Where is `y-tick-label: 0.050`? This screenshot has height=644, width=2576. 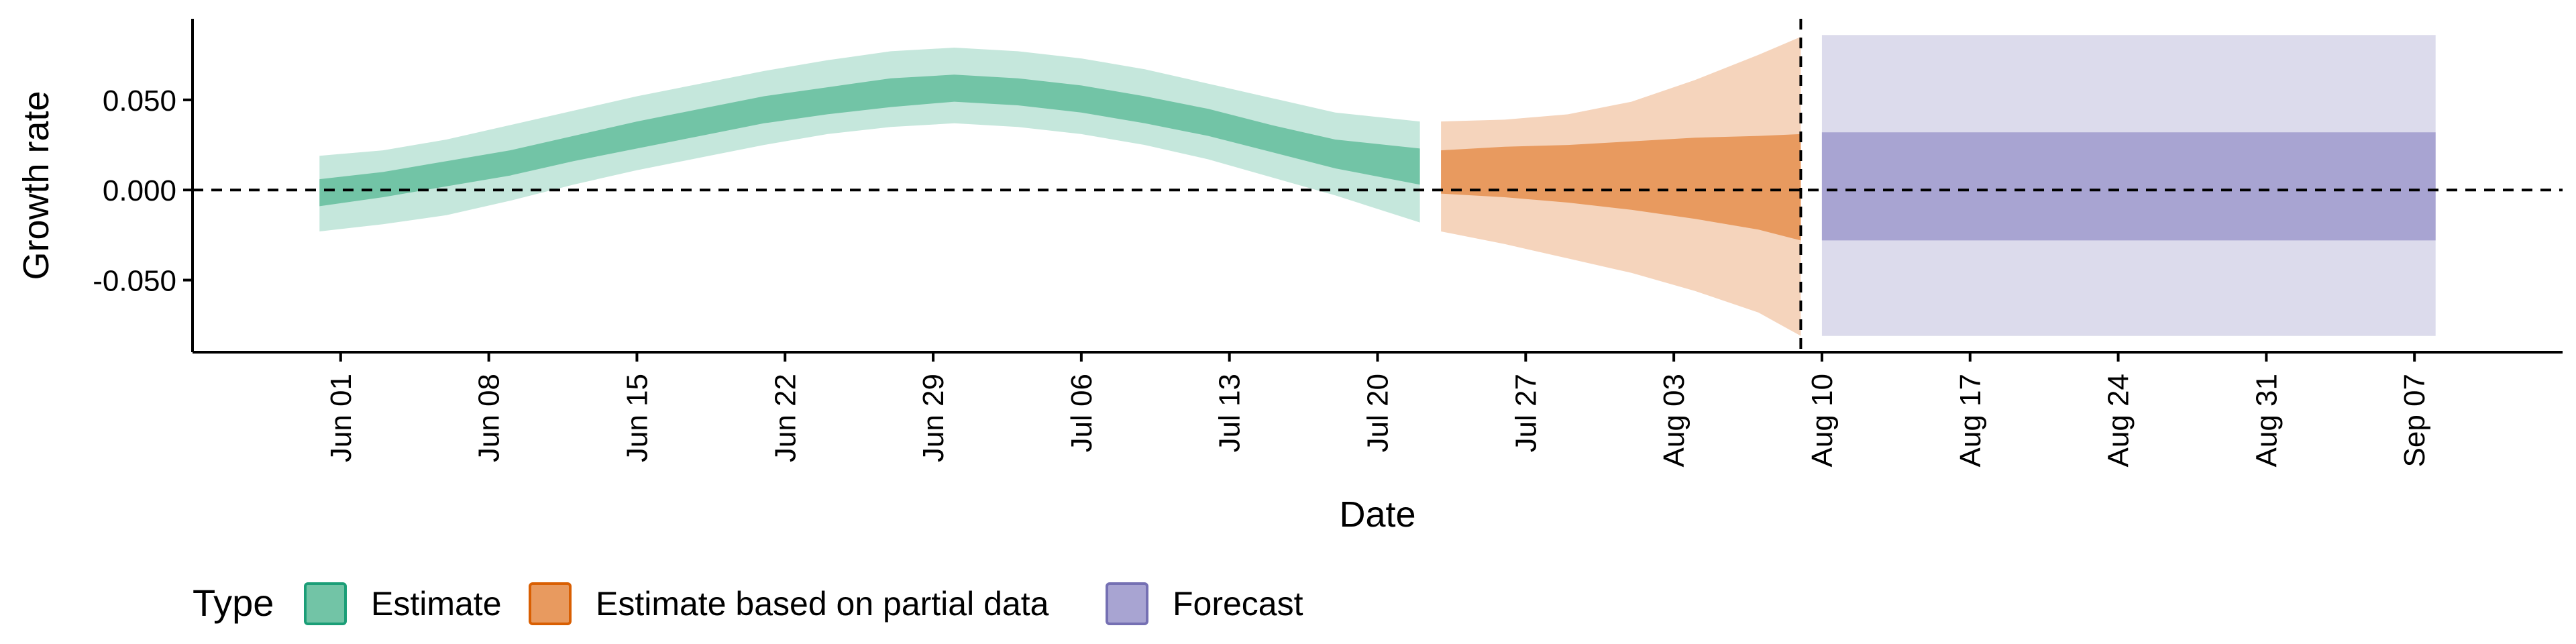 y-tick-label: 0.050 is located at coordinates (139, 101).